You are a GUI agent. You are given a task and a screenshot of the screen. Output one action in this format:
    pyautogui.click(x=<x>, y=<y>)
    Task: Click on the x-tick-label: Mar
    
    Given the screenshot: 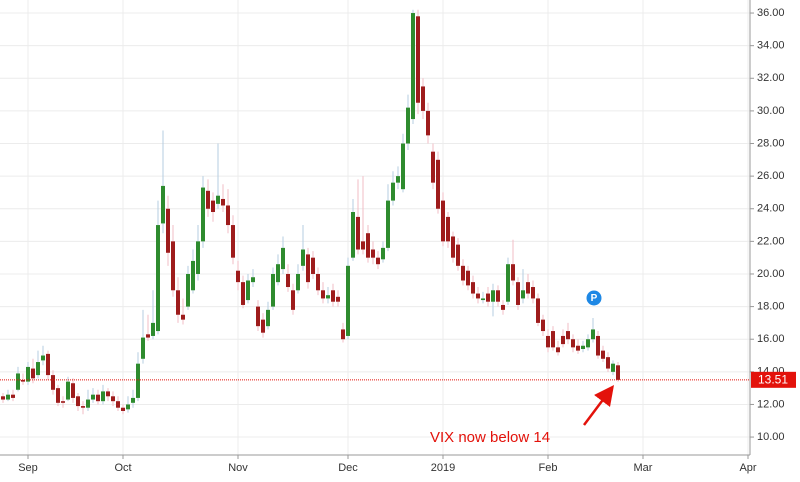 What is the action you would take?
    pyautogui.click(x=643, y=468)
    